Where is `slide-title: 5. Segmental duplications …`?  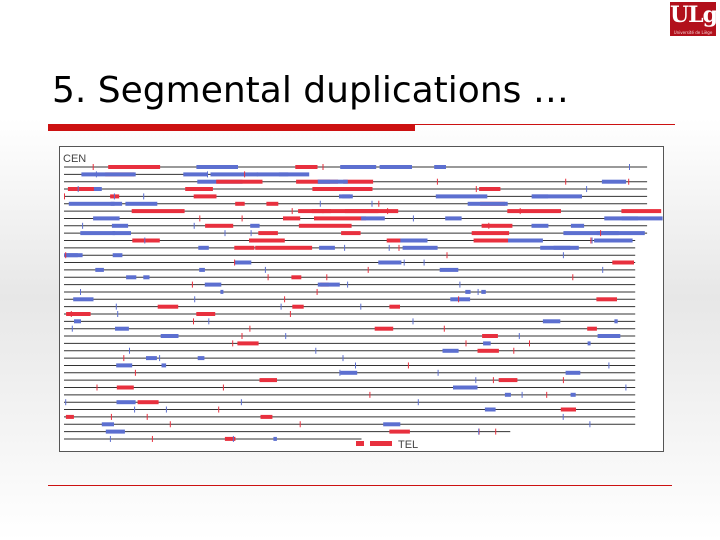
slide-title: 5. Segmental duplications … is located at coordinates (310, 90).